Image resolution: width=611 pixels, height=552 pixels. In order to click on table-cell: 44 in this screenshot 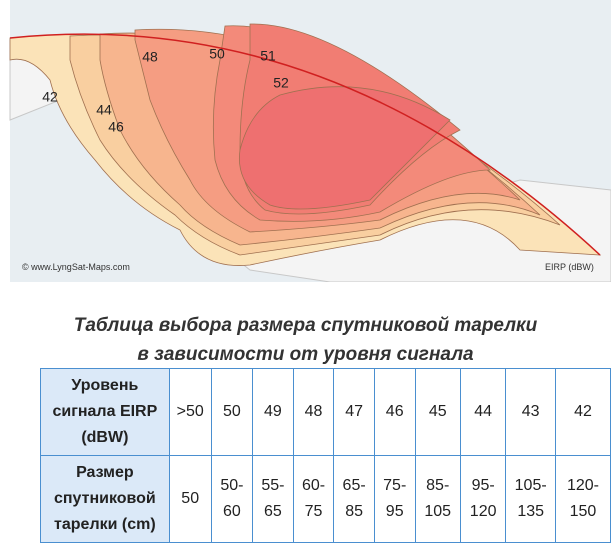, I will do `click(483, 412)`.